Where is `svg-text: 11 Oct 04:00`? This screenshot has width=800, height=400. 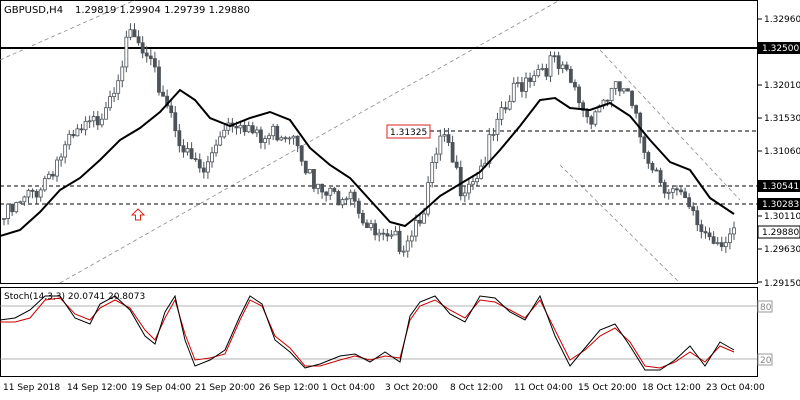 svg-text: 11 Oct 04:00 is located at coordinates (543, 388).